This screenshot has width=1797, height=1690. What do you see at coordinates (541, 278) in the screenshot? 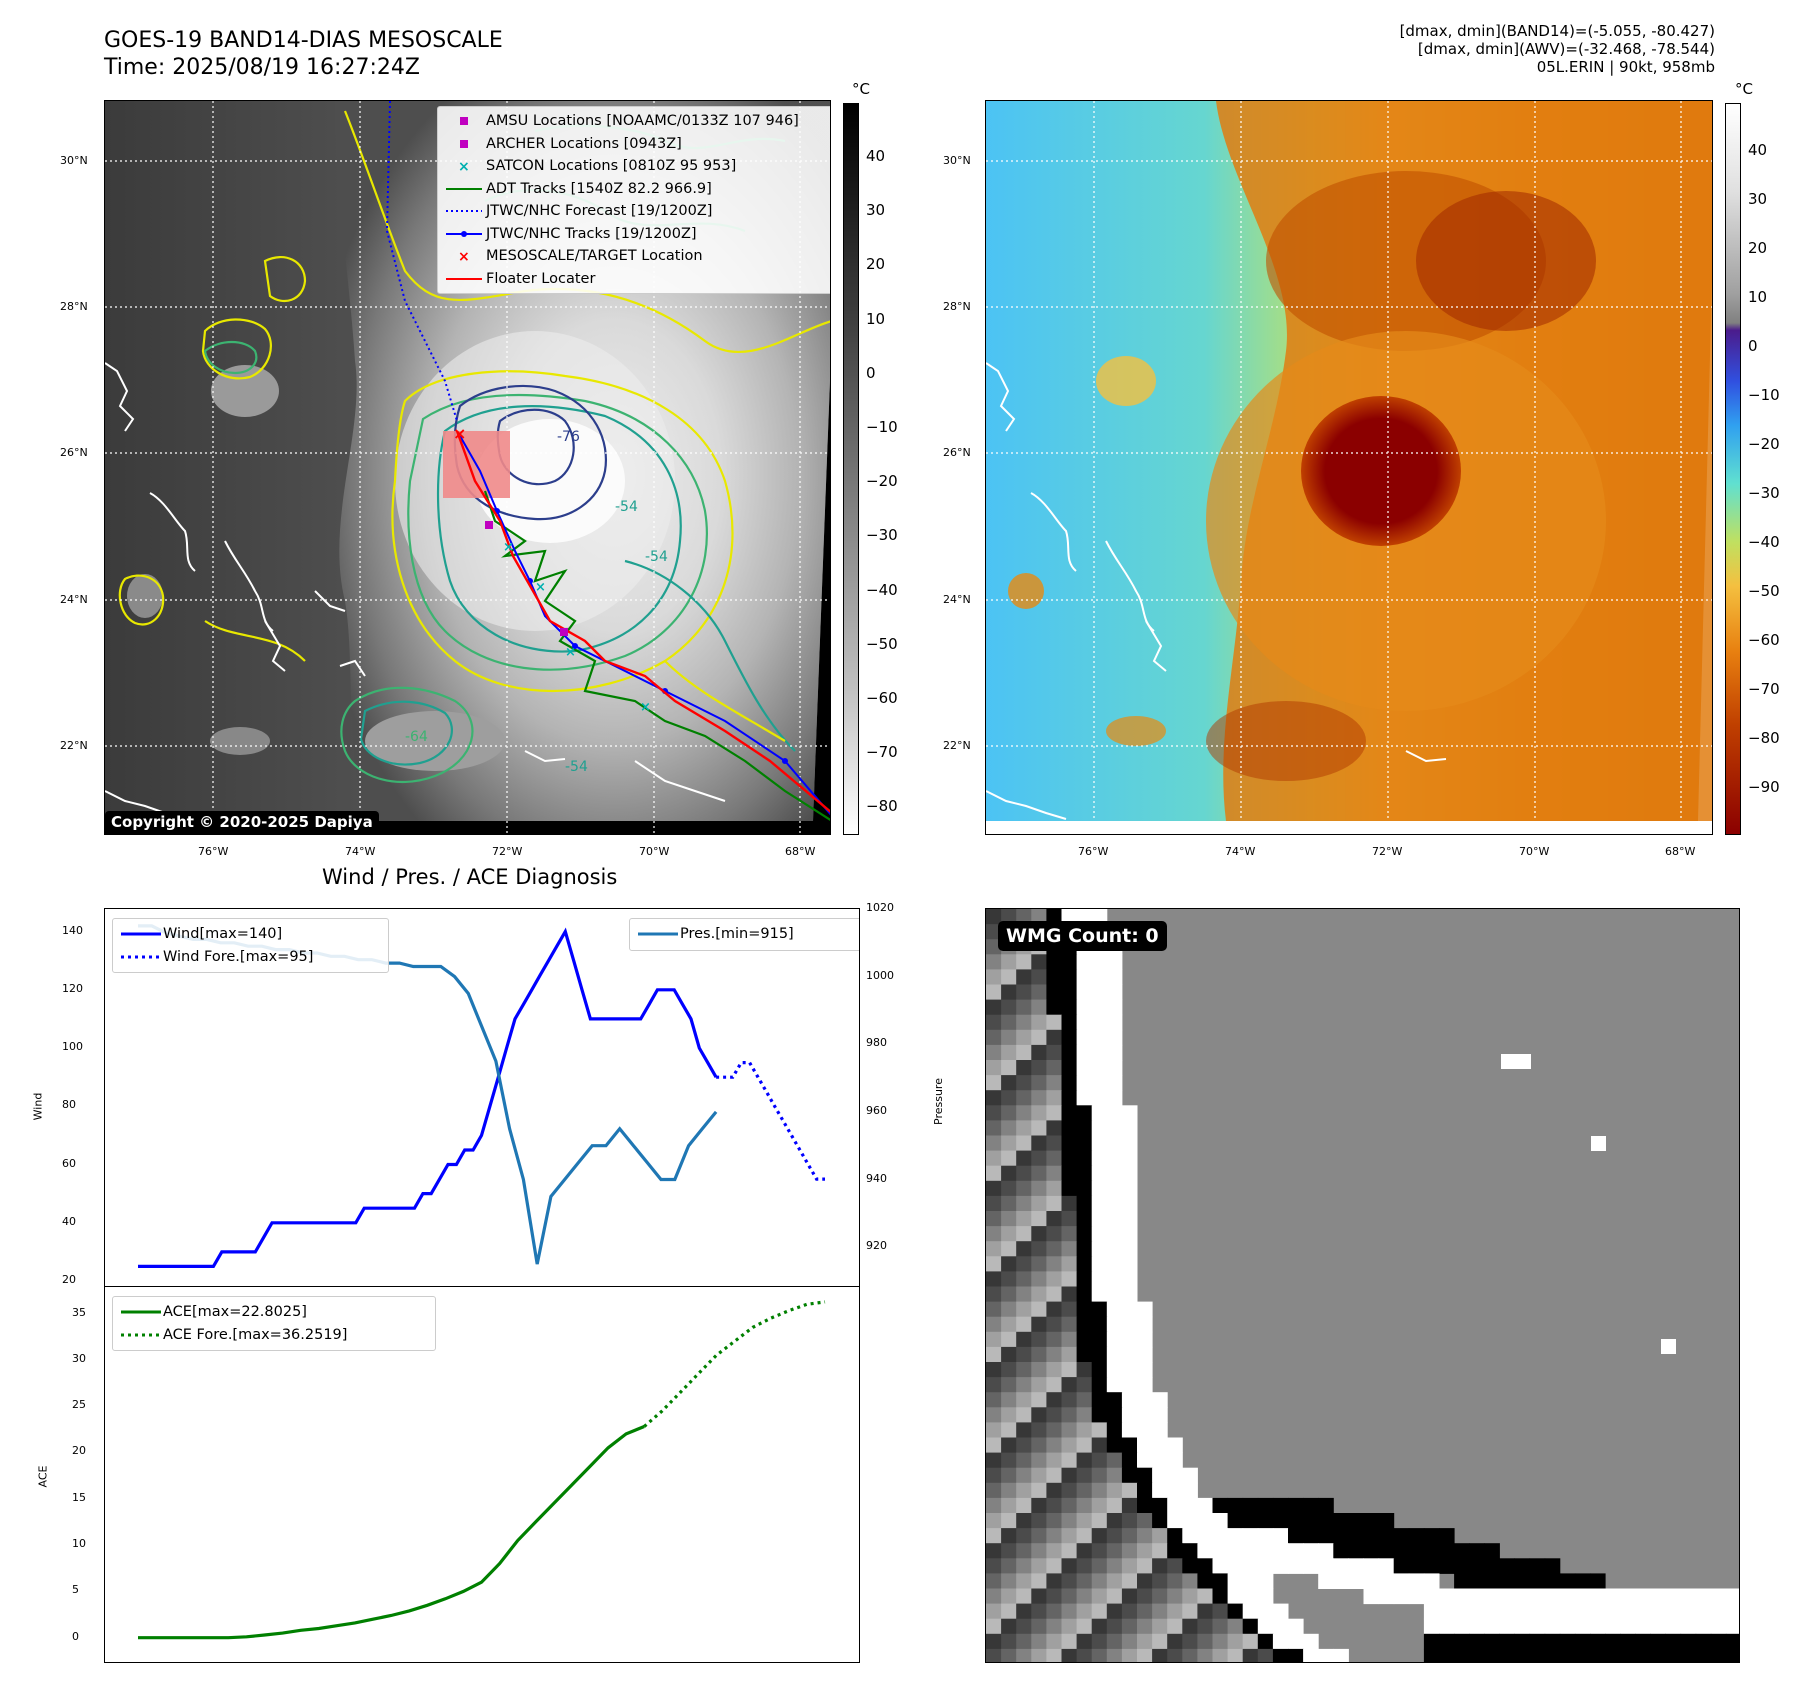
I see `legend-label: Floater Locater` at bounding box center [541, 278].